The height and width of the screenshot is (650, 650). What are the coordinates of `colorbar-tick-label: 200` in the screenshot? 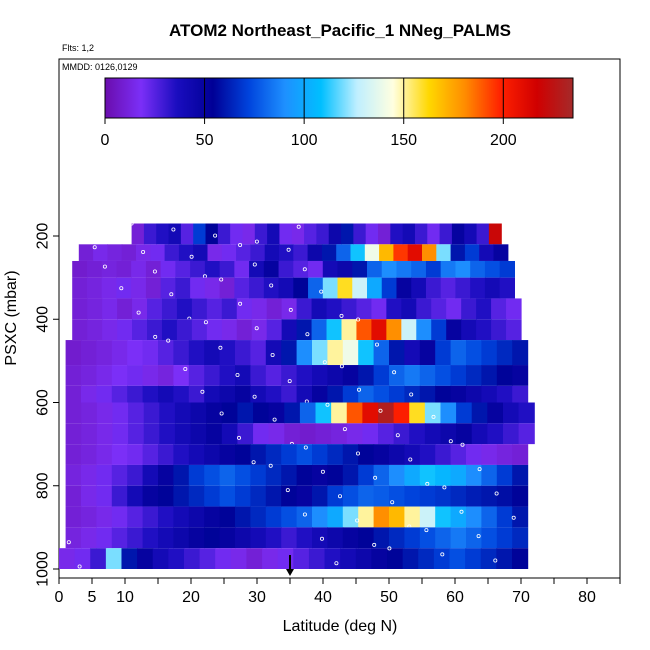 It's located at (503, 140).